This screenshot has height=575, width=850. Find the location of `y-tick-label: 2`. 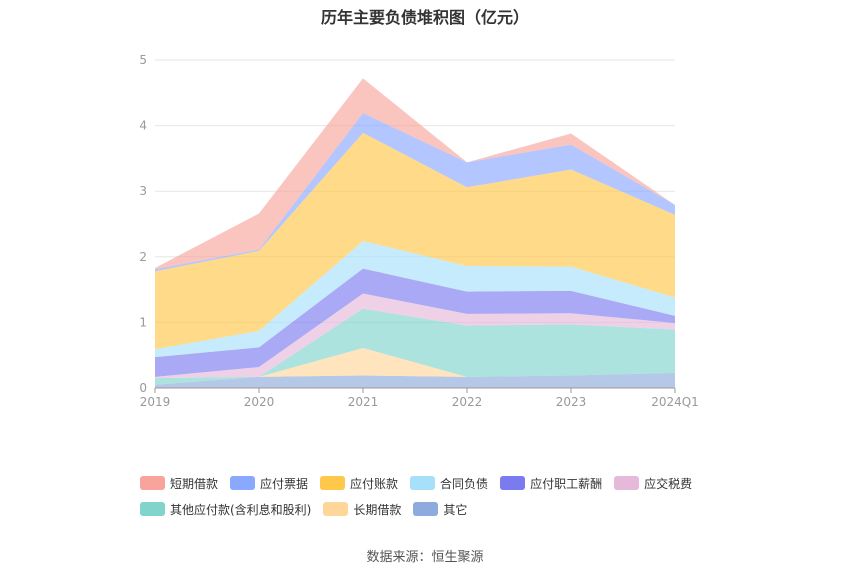

y-tick-label: 2 is located at coordinates (143, 257).